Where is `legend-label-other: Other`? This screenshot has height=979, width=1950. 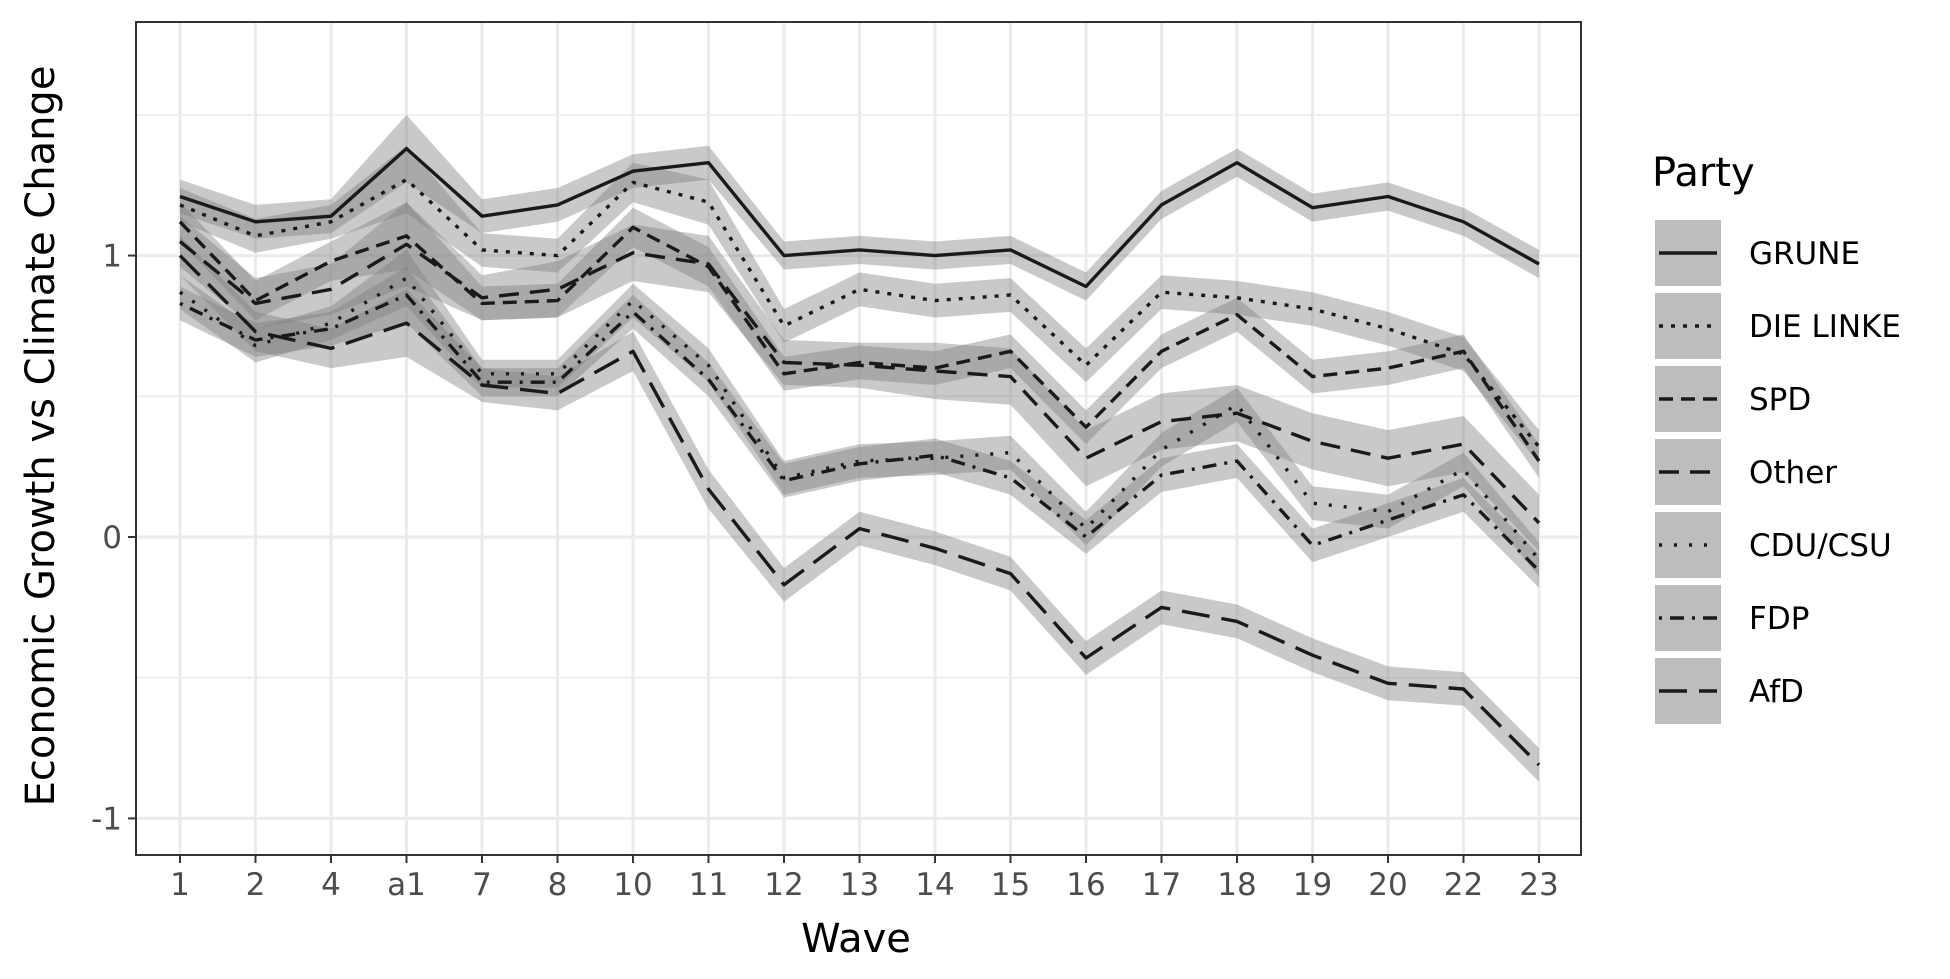 legend-label-other: Other is located at coordinates (1793, 473).